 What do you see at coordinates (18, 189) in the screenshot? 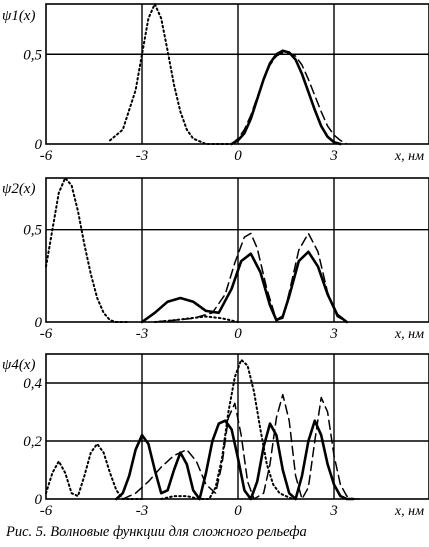
I see `y-axis-label: ψ2(x)` at bounding box center [18, 189].